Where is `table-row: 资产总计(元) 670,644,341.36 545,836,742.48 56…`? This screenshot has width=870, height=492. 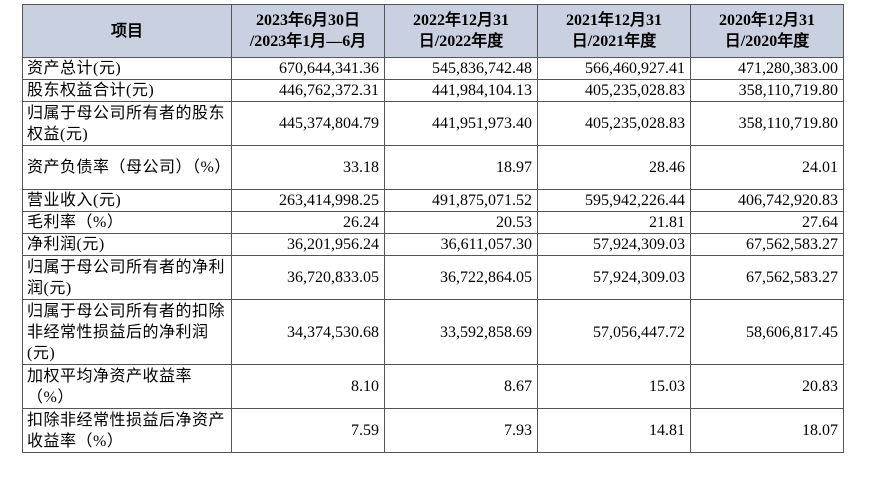 table-row: 资产总计(元) 670,644,341.36 545,836,742.48 56… is located at coordinates (433, 68).